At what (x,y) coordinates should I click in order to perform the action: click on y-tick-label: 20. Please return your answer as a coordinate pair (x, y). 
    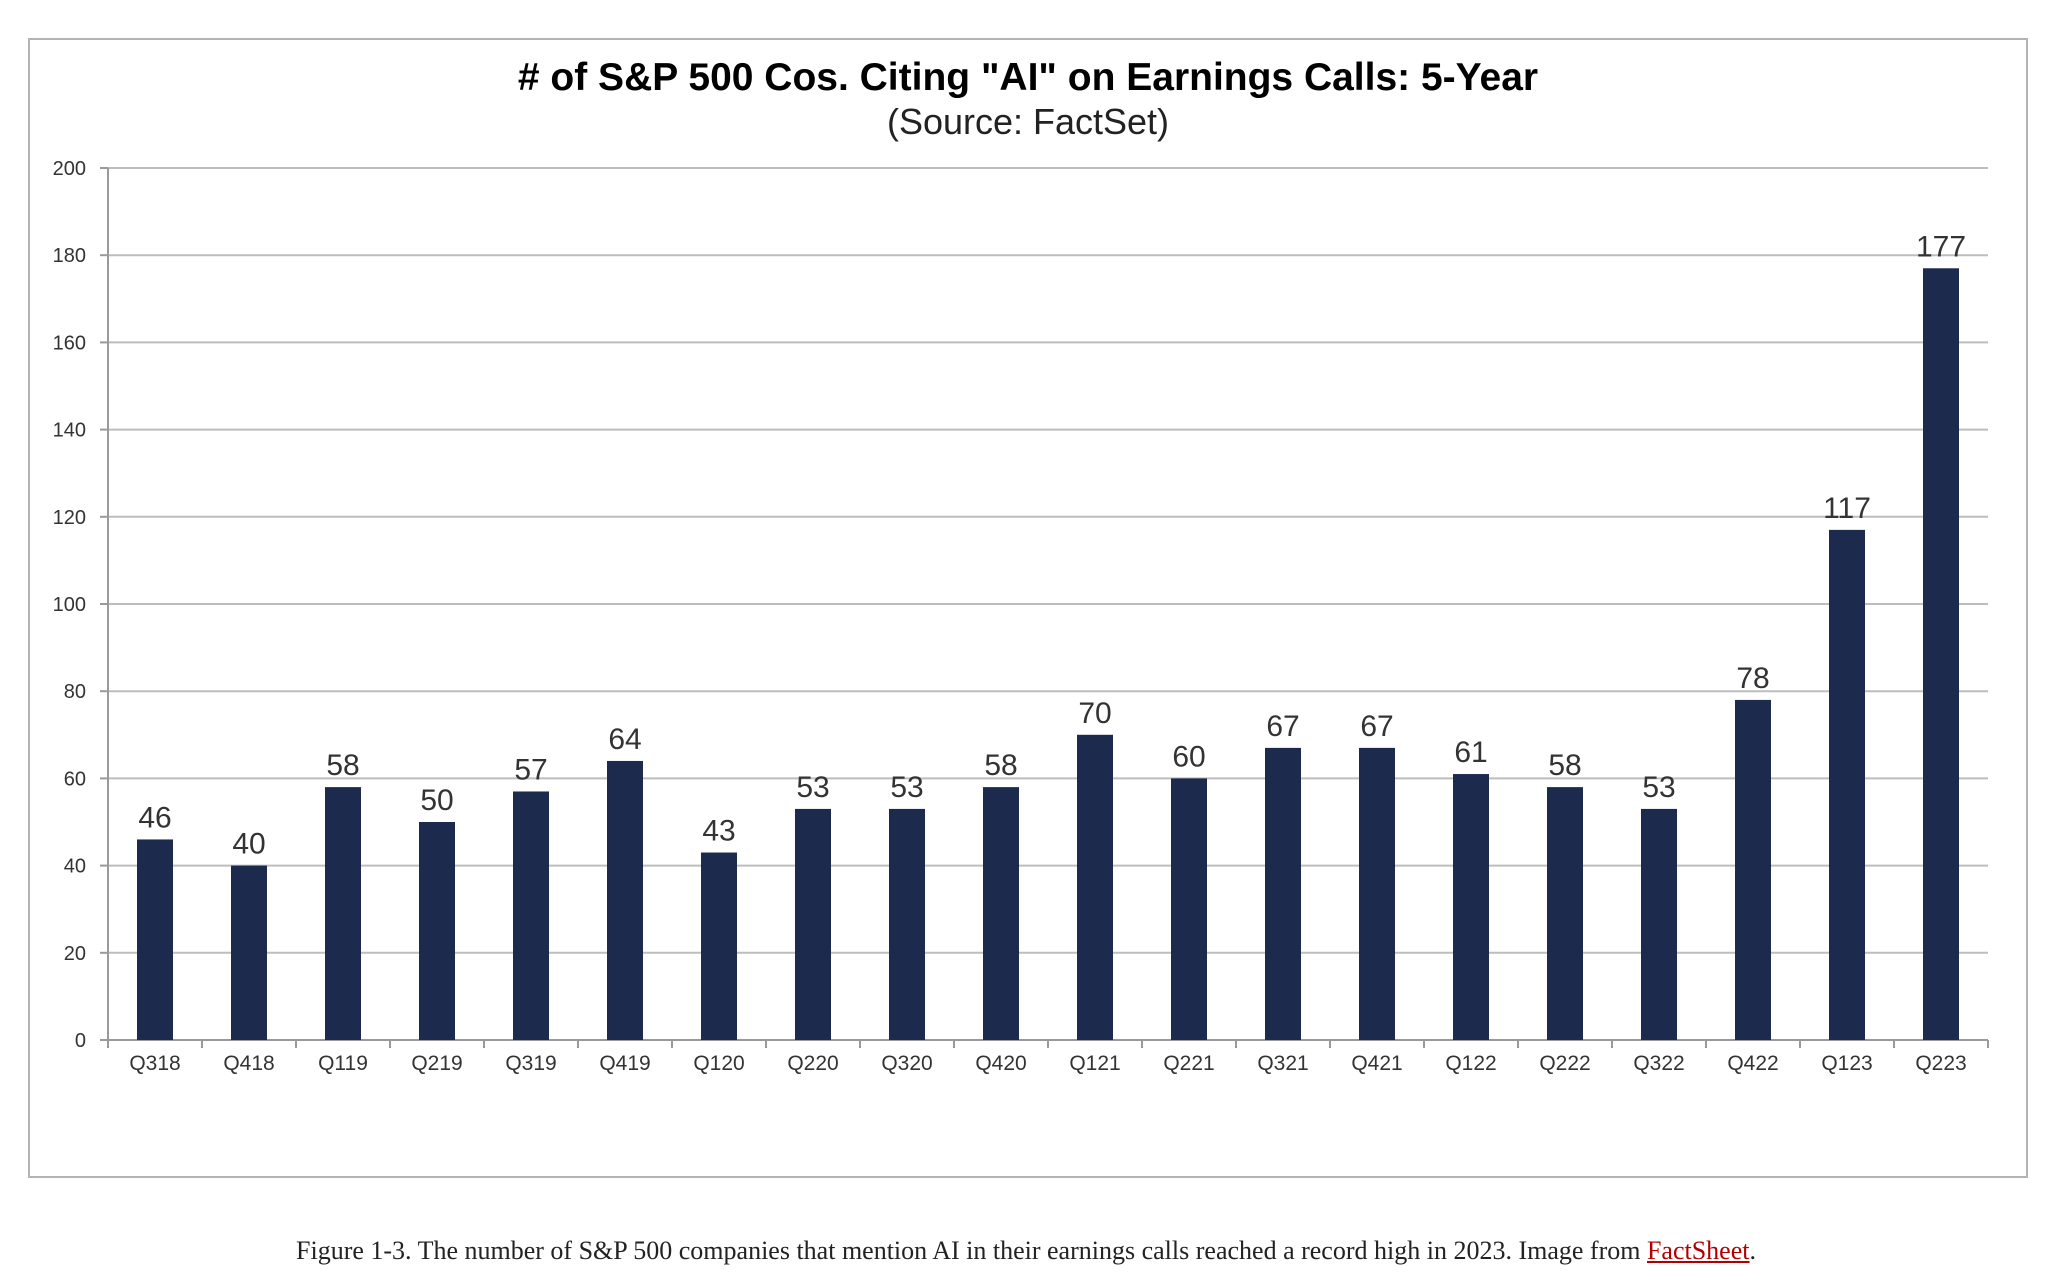
    Looking at the image, I should click on (75, 954).